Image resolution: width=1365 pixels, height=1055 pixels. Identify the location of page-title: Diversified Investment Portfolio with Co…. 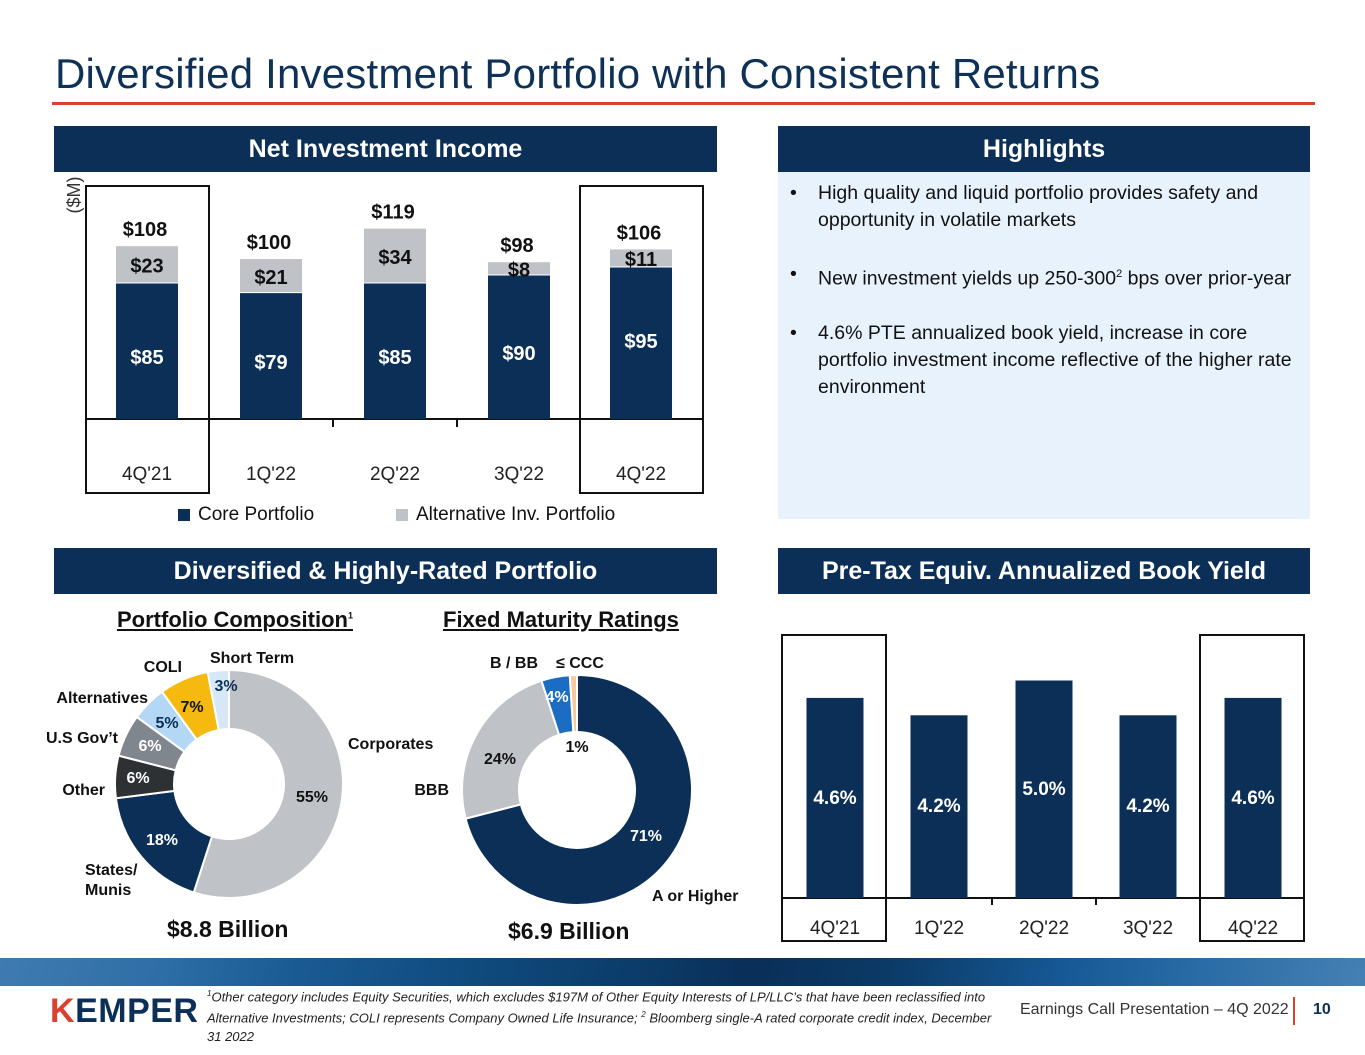
(578, 73).